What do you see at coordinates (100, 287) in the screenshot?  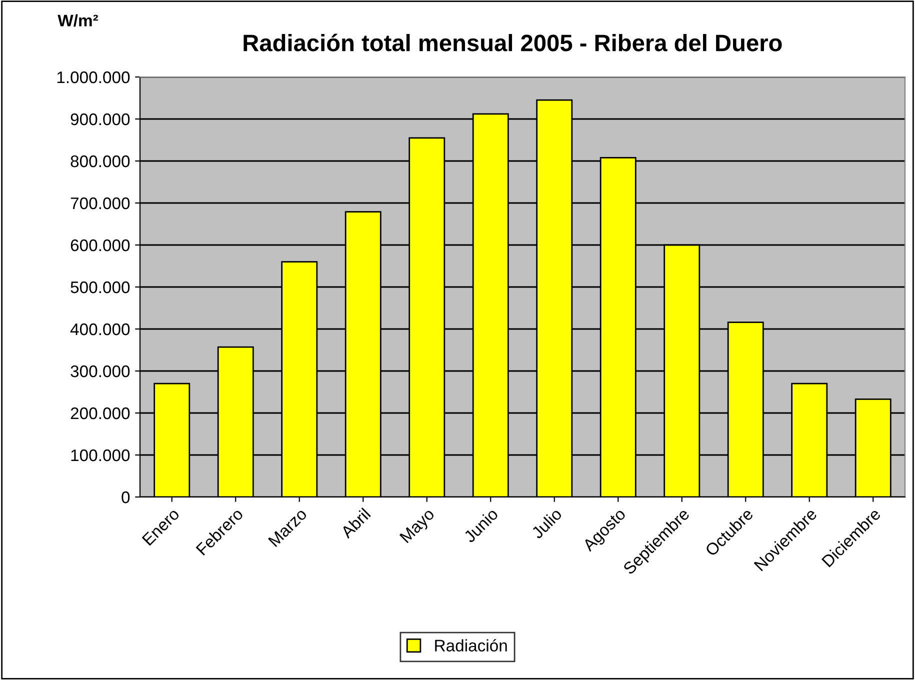 I see `y-tick-label: 500.000` at bounding box center [100, 287].